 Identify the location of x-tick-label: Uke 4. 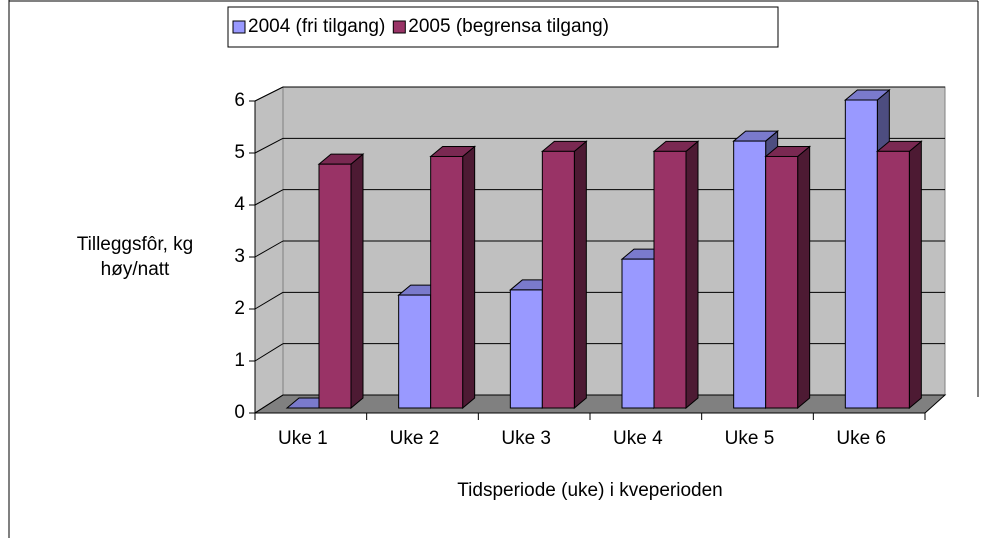
(638, 438).